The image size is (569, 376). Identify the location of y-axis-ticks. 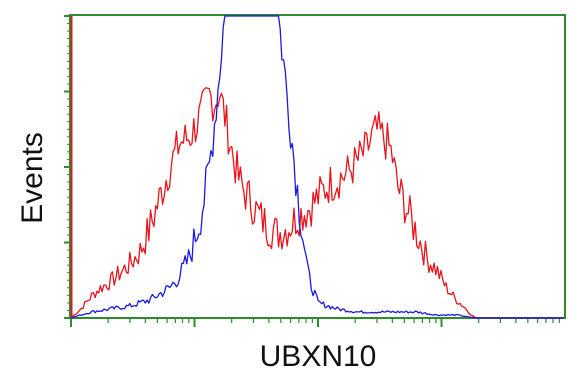
(67, 167).